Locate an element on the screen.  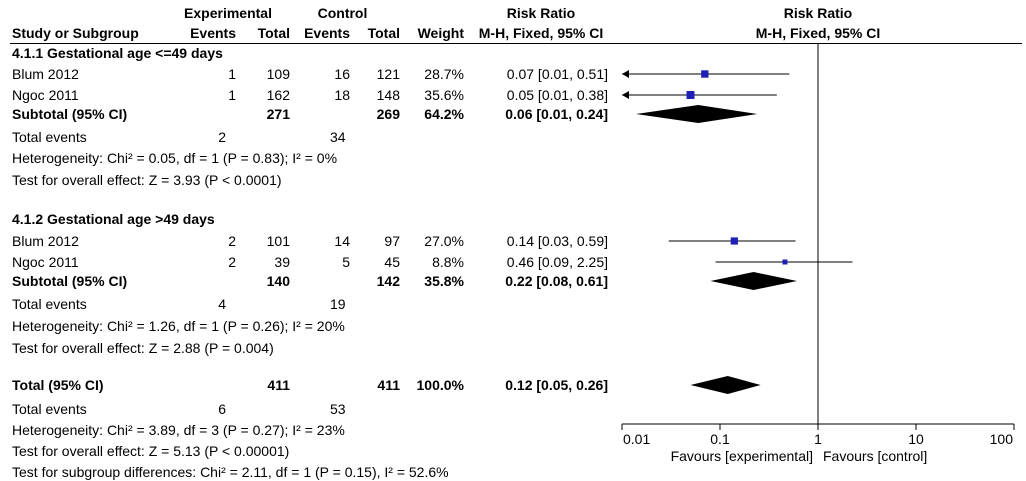
subtotal-ctrl-total: 269 is located at coordinates (388, 114).